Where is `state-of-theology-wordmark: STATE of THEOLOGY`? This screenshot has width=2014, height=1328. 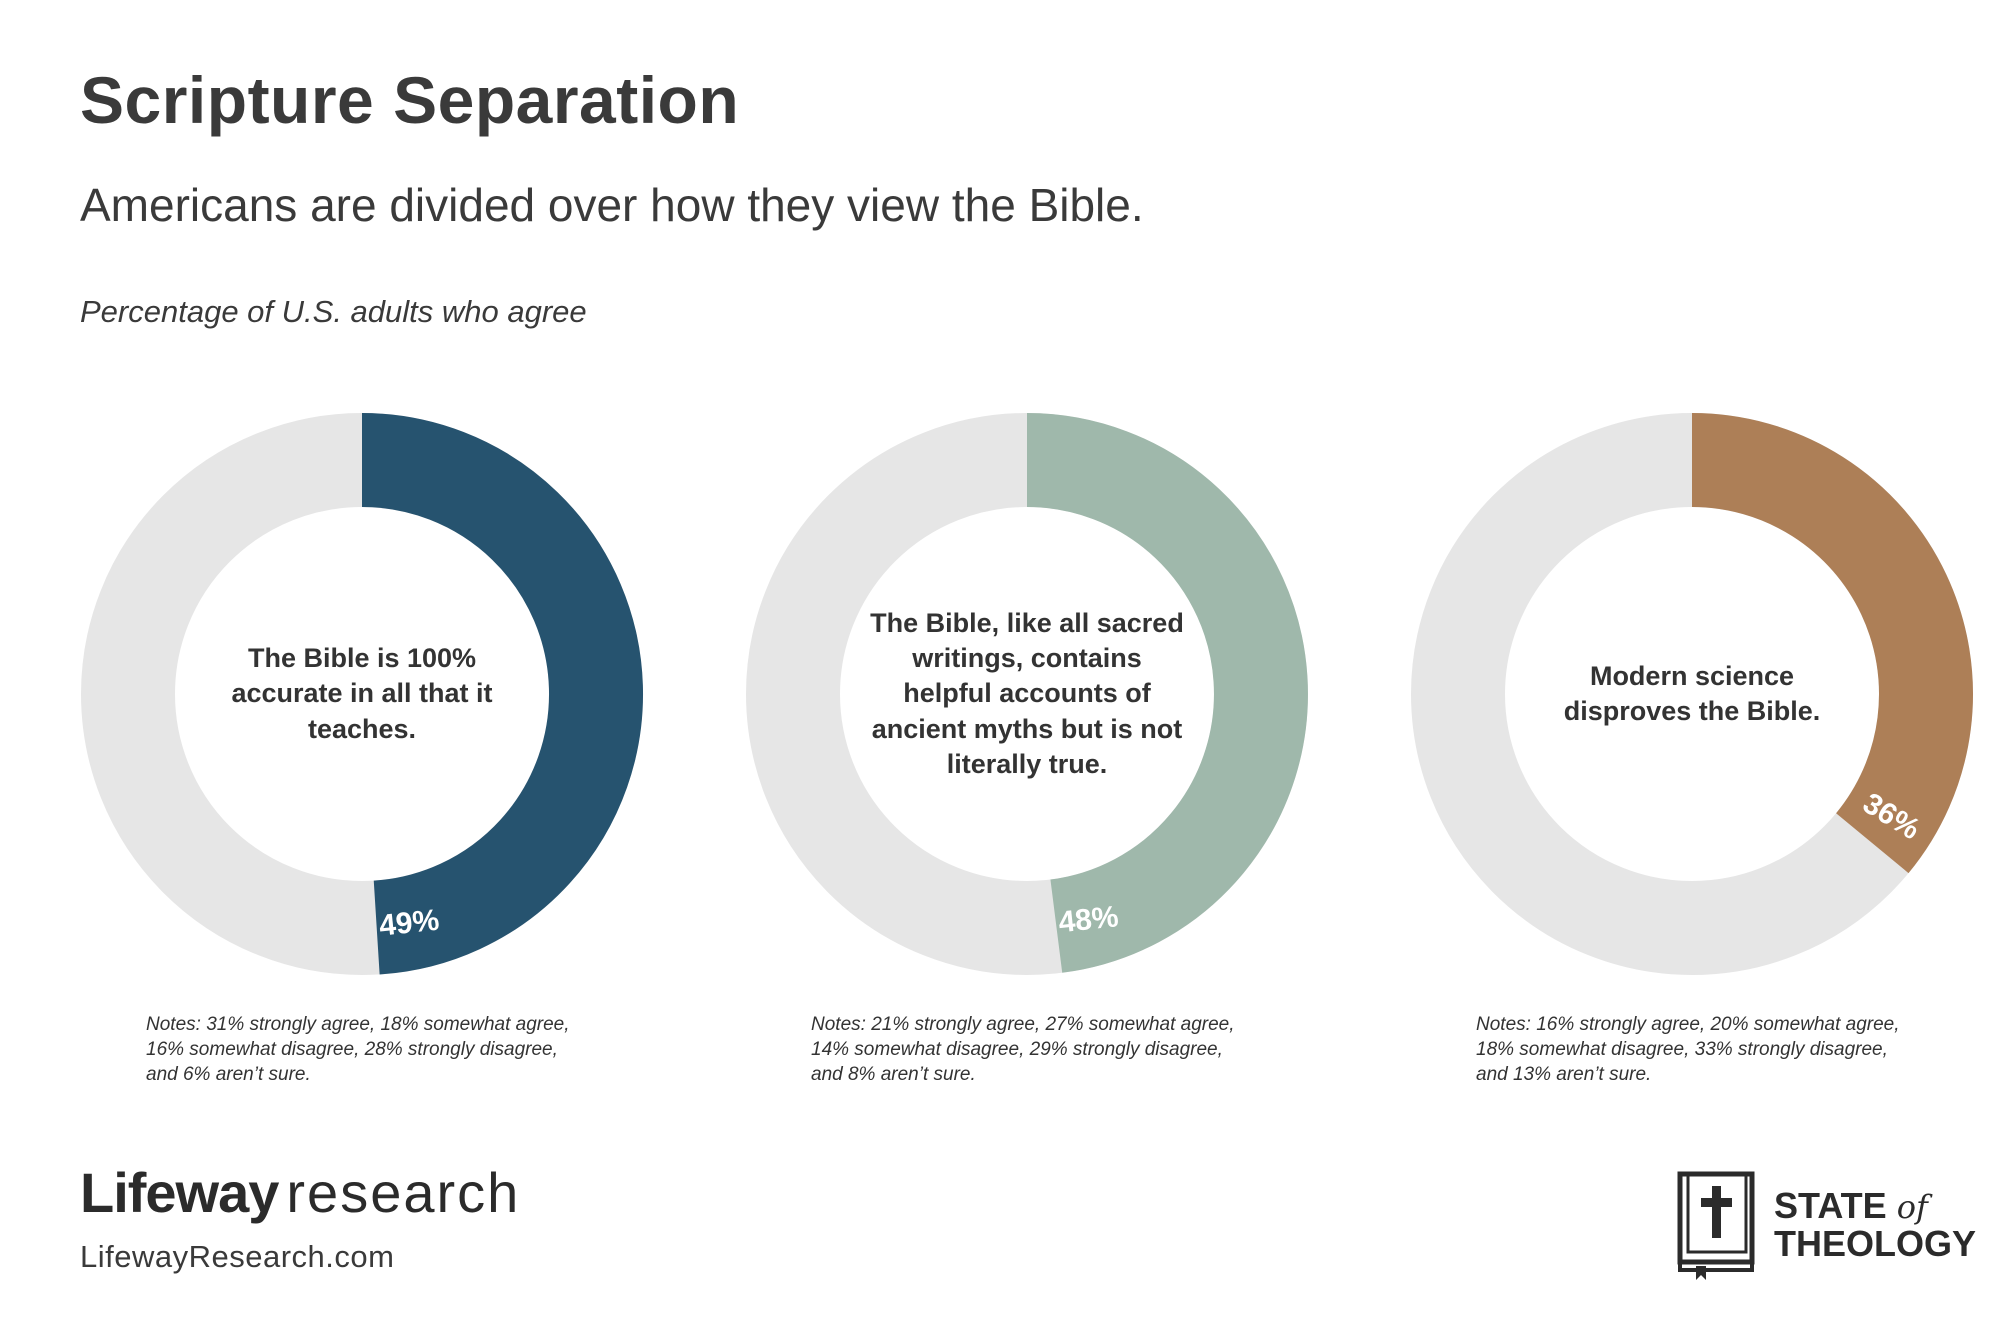
state-of-theology-wordmark: STATE of THEOLOGY is located at coordinates (1875, 1225).